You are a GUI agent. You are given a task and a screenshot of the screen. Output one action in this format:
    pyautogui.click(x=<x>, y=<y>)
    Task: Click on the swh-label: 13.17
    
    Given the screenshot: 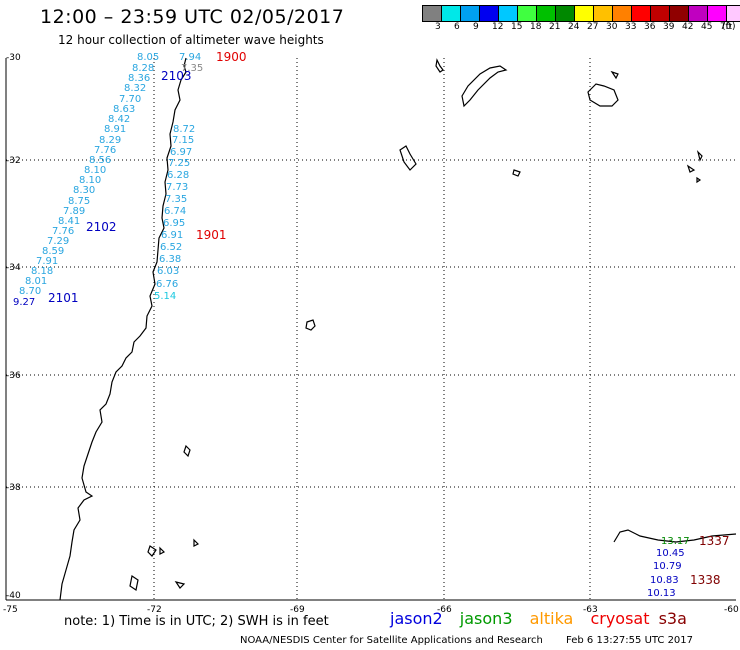 What is the action you would take?
    pyautogui.click(x=675, y=541)
    